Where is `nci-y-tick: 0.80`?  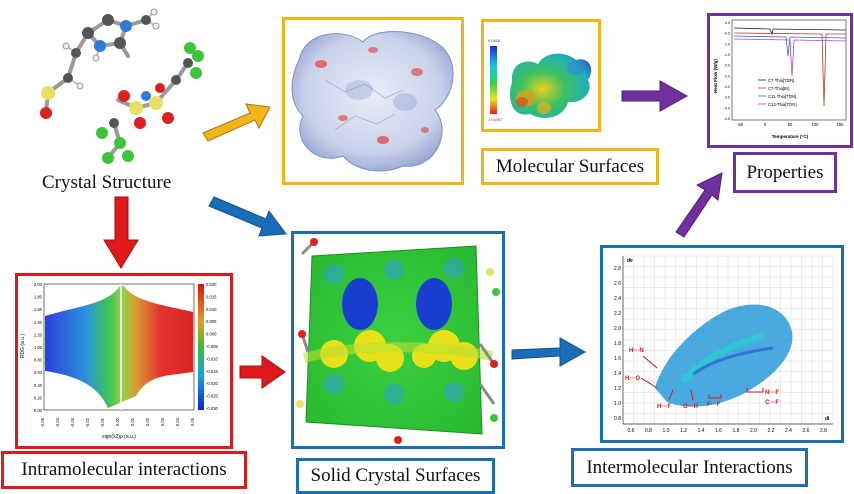 nci-y-tick: 0.80 is located at coordinates (38, 360).